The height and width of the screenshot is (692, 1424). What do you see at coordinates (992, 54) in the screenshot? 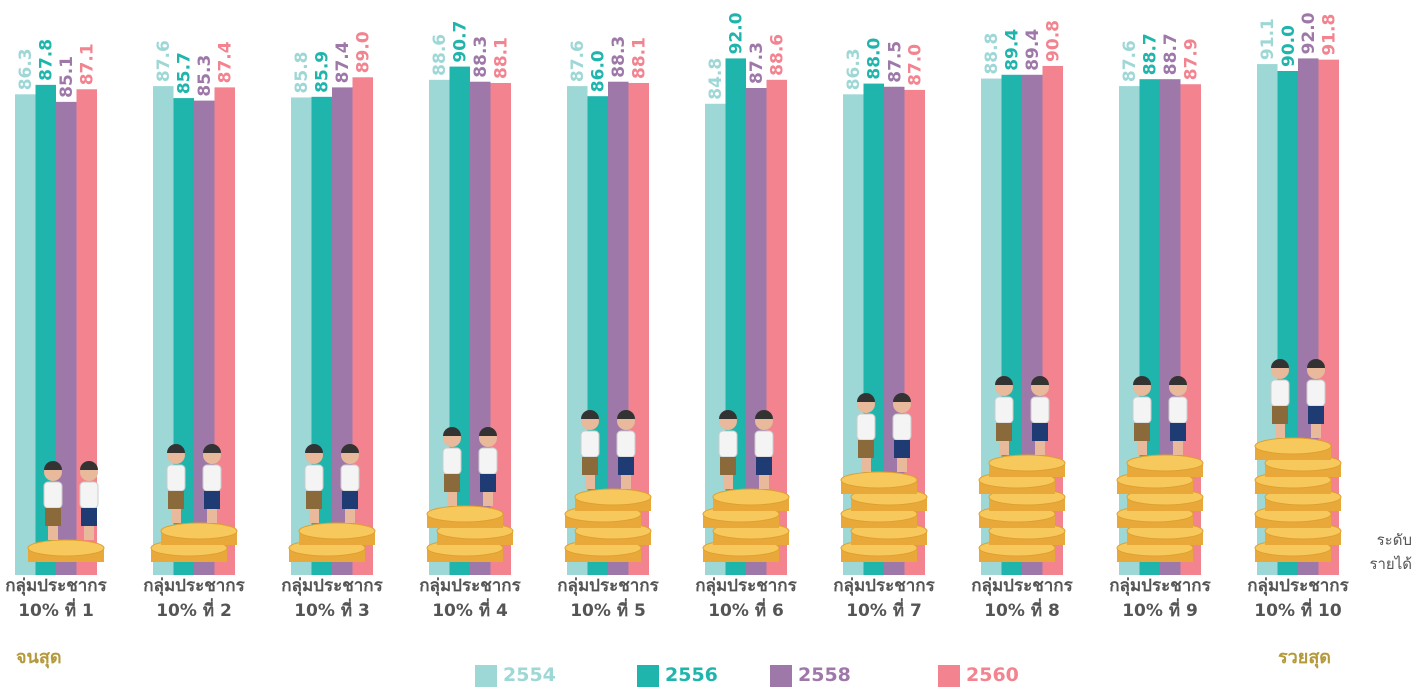
I see `value-label: 88.8` at bounding box center [992, 54].